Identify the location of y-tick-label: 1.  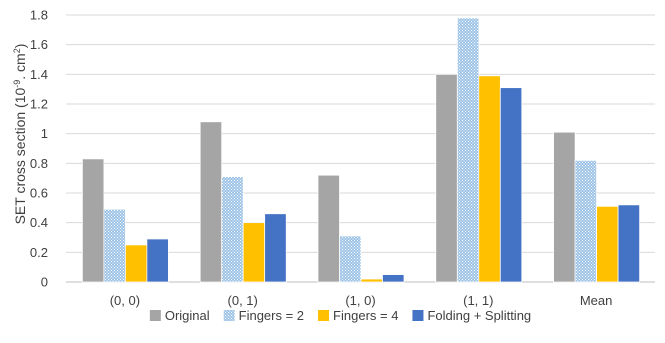
(44, 133).